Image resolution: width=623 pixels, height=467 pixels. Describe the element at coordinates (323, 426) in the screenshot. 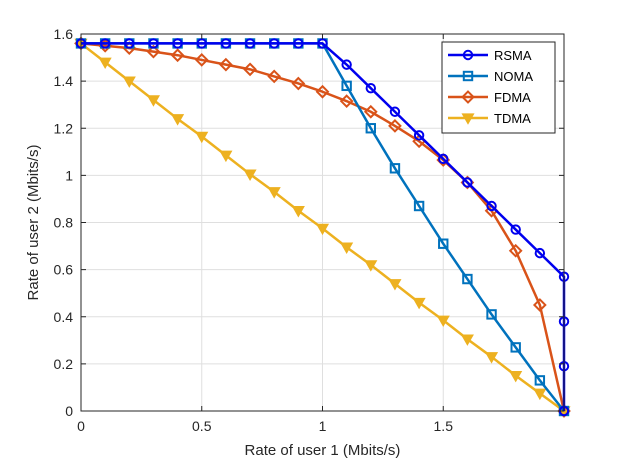

I see `x-tick-label: 1` at that location.